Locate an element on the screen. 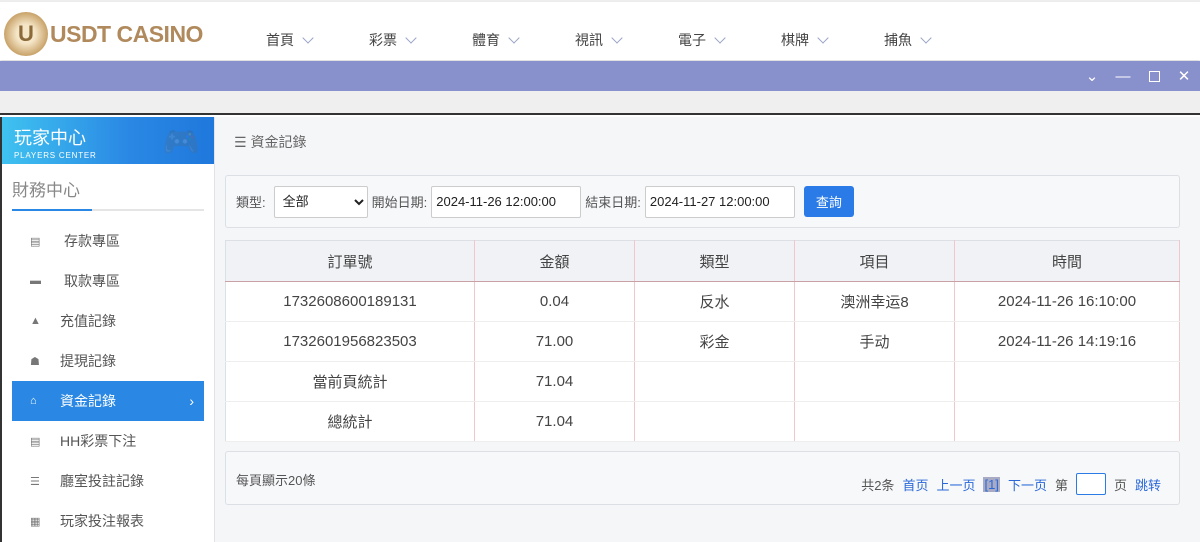 The height and width of the screenshot is (542, 1200). start-date-input is located at coordinates (506, 201).